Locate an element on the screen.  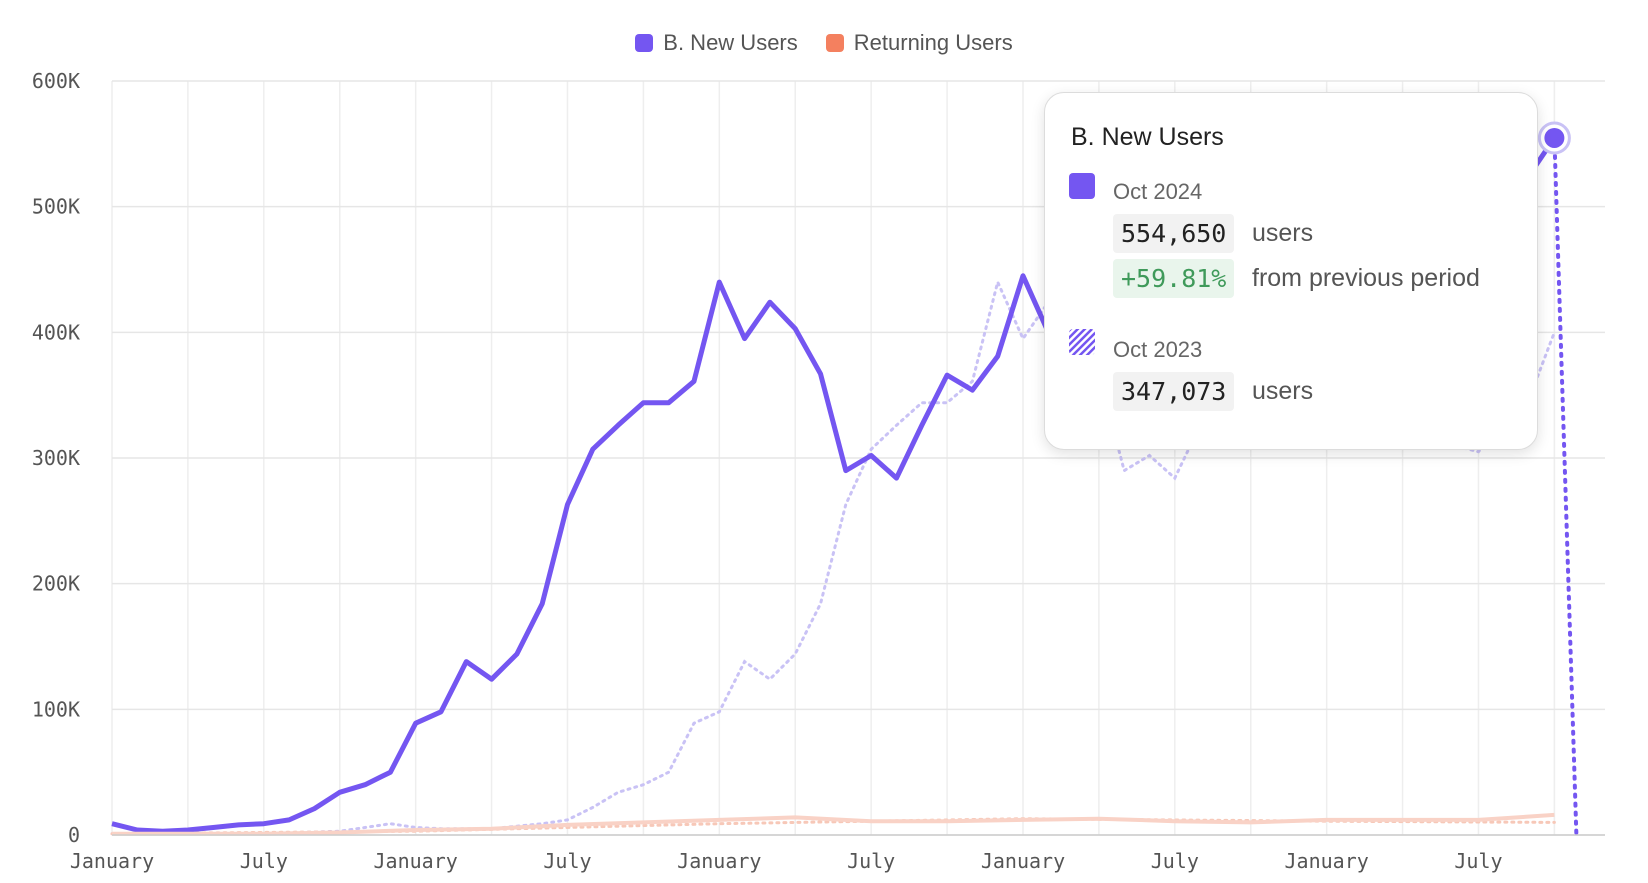
y-tick-label: 100K is located at coordinates (56, 709).